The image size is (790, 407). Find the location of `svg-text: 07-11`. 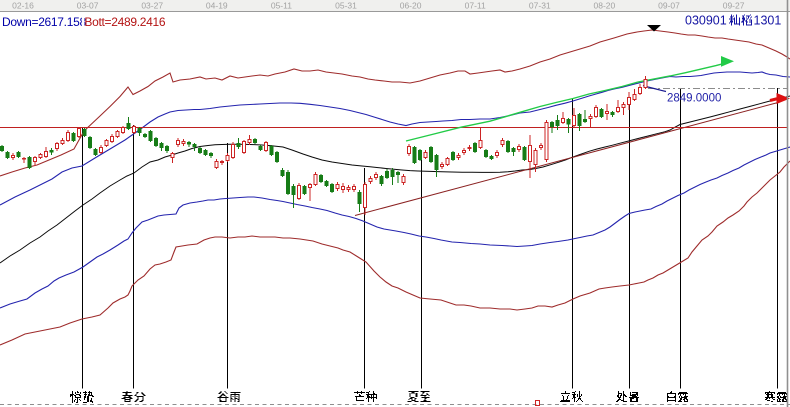

svg-text: 07-11 is located at coordinates (475, 6).